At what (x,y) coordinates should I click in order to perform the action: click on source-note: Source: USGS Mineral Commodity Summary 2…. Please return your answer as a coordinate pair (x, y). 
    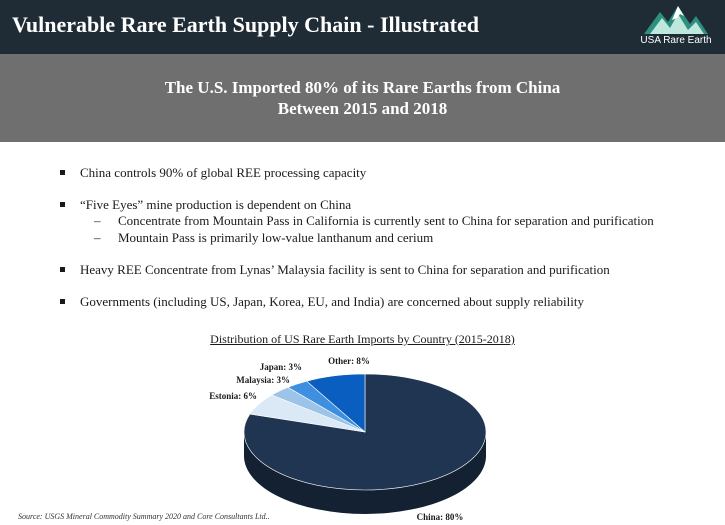
    Looking at the image, I should click on (144, 516).